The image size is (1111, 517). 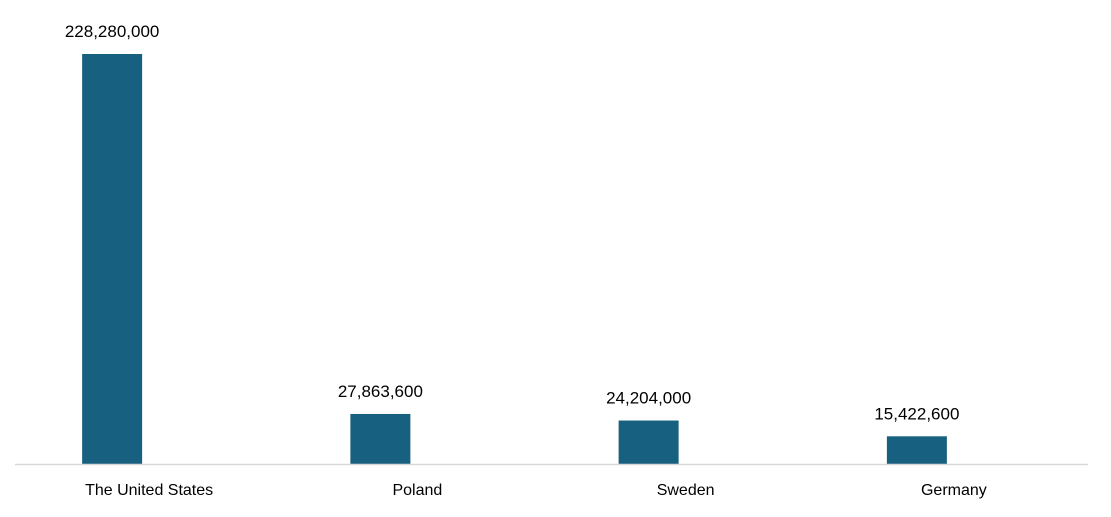 I want to click on x-tick-label: The United States, so click(x=149, y=490).